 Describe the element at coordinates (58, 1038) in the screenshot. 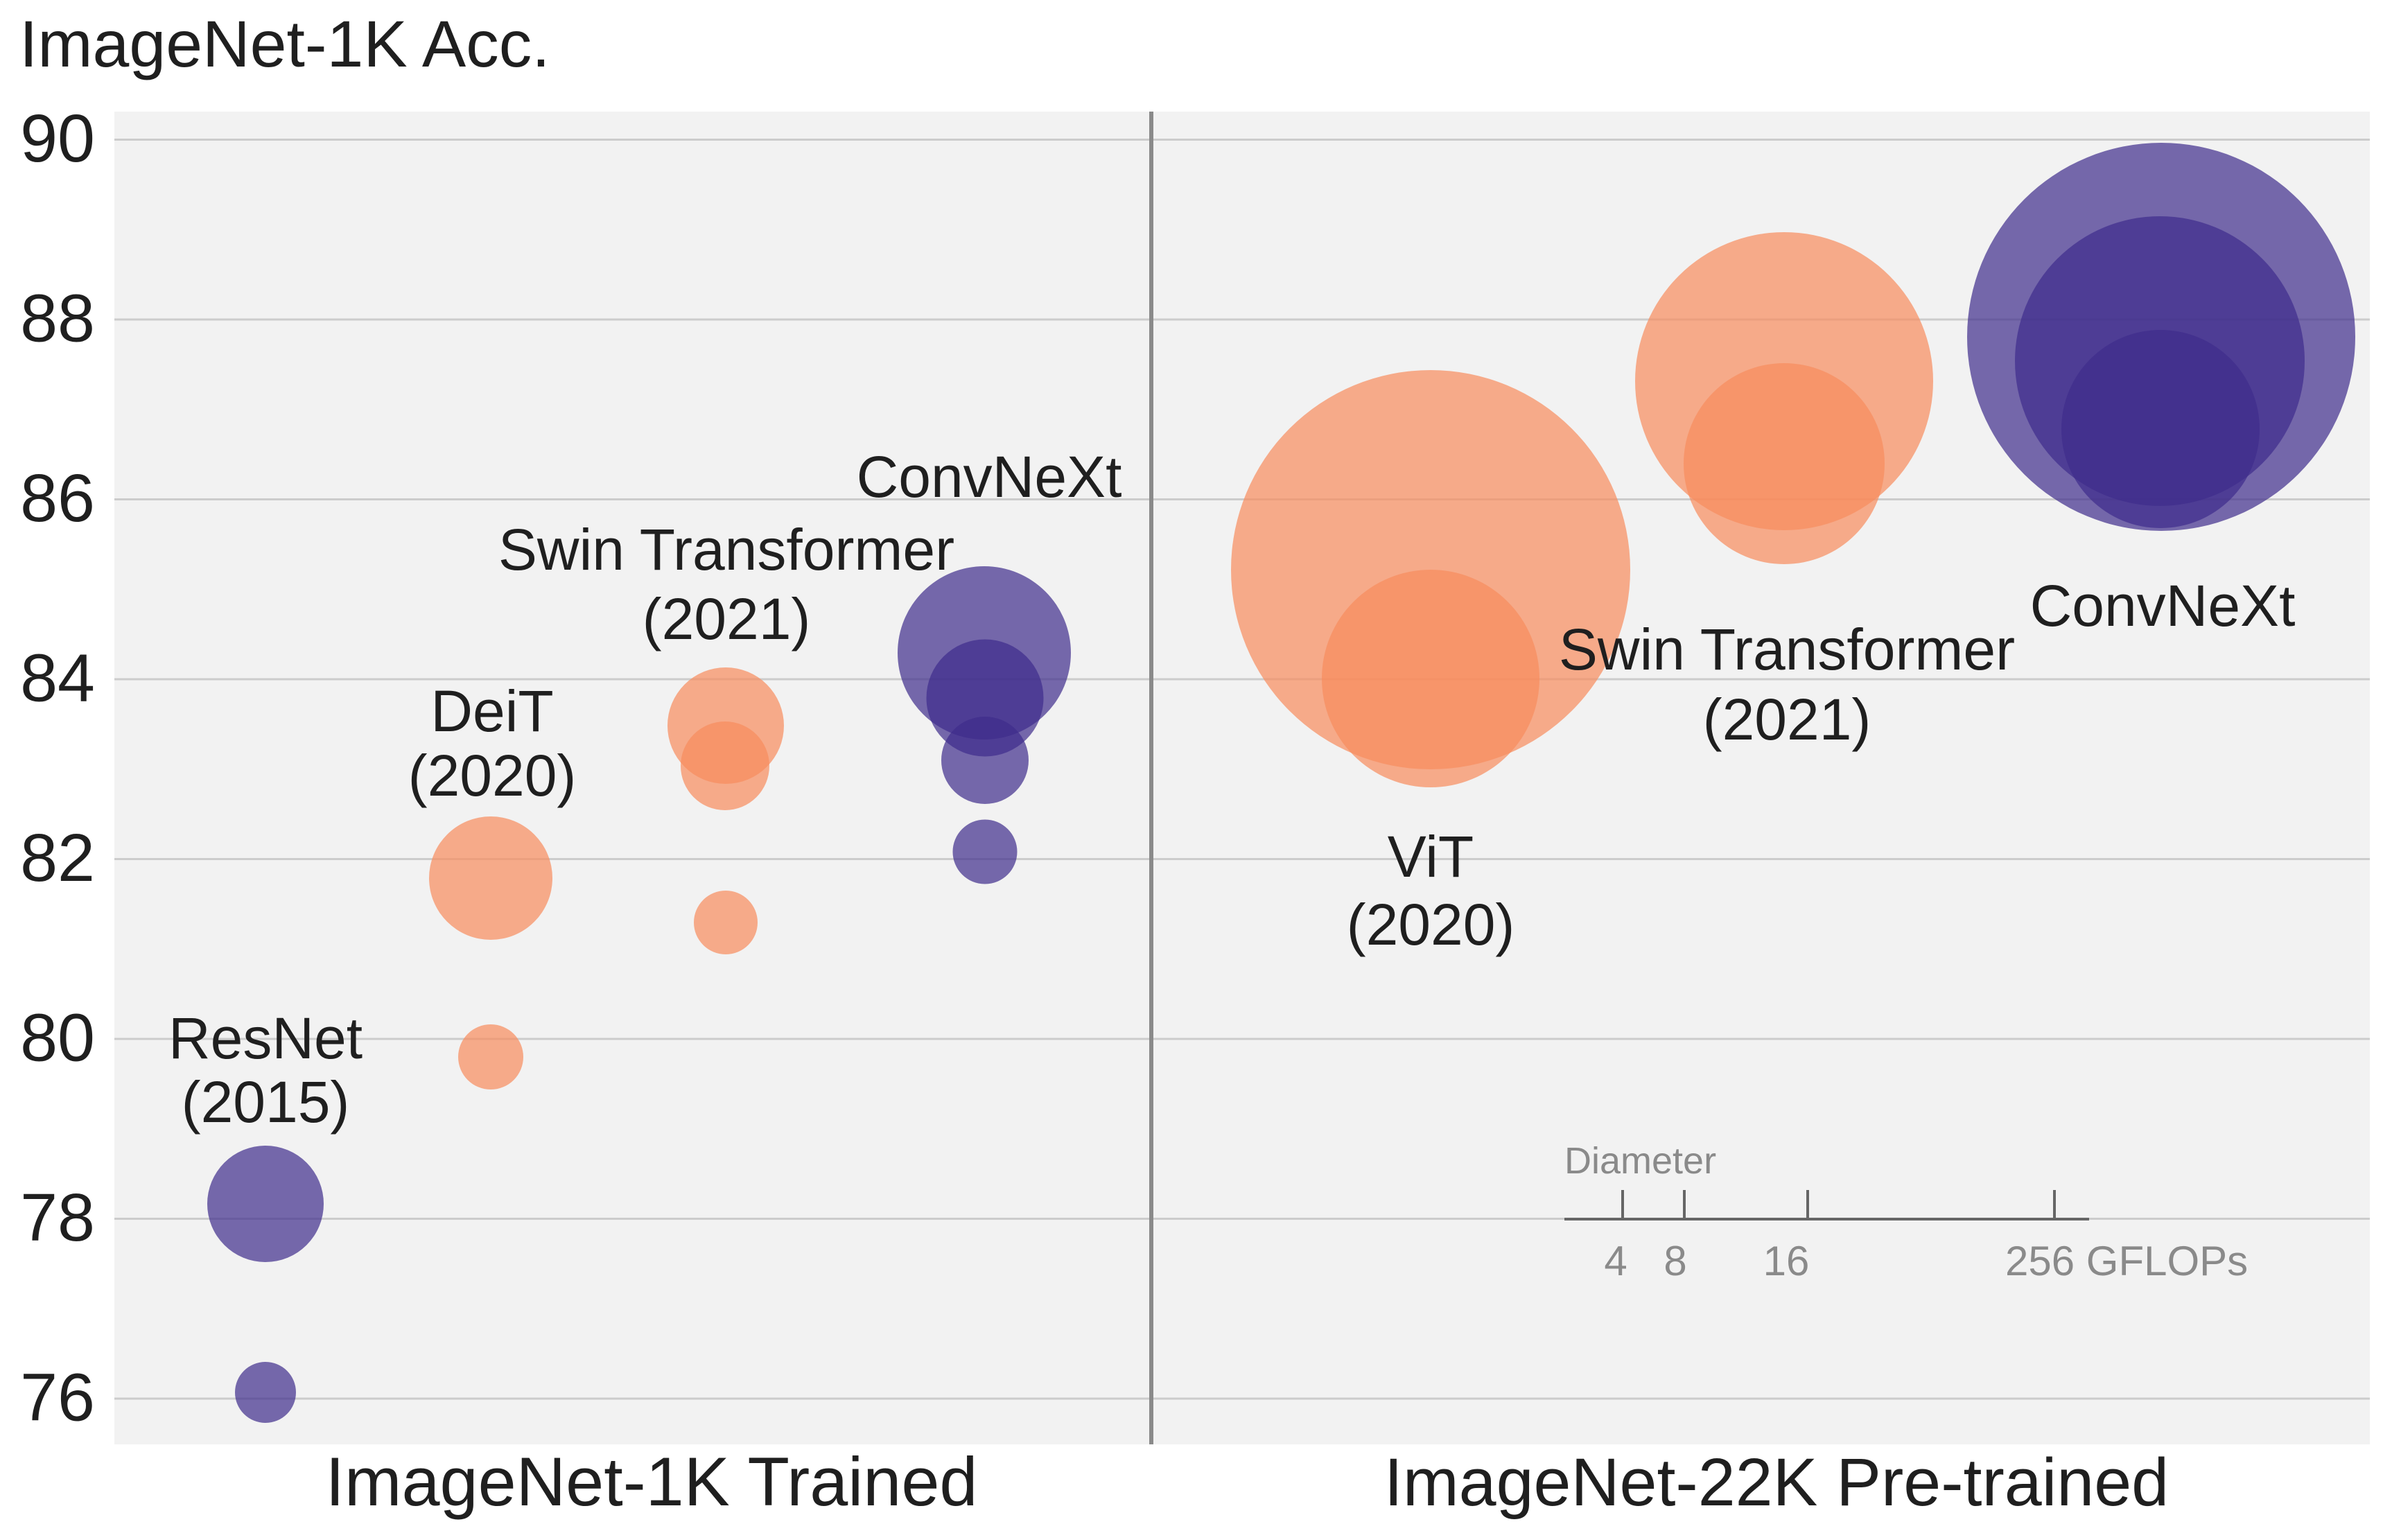

I see `svg-text: 80` at that location.